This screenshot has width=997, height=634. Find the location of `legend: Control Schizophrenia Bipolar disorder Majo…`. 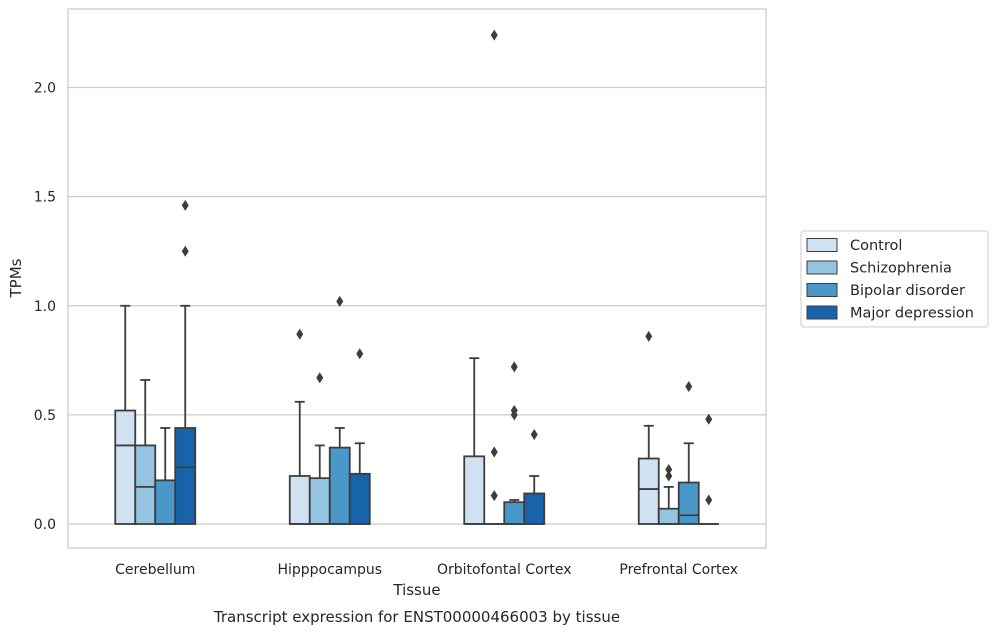

legend: Control Schizophrenia Bipolar disorder Majo… is located at coordinates (894, 279).